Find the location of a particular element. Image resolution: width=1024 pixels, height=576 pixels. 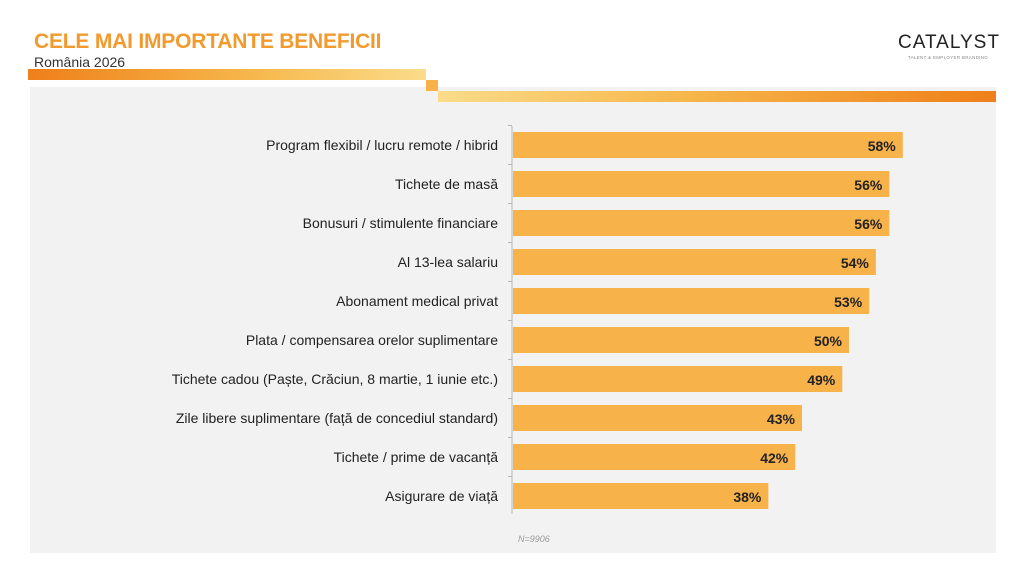

page-title: CELE MAI IMPORTANTE BENEFICII is located at coordinates (208, 41).